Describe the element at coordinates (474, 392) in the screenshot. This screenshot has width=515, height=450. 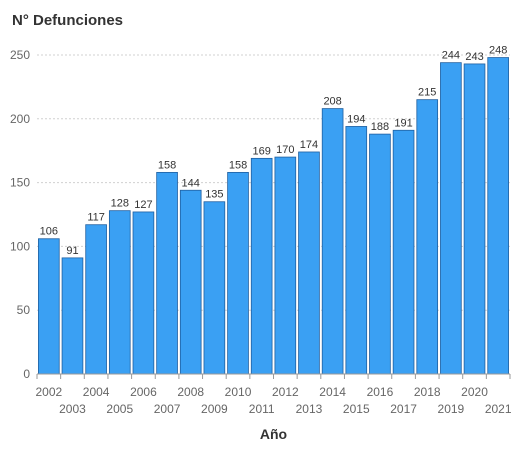
I see `x-tick-label: 2020` at that location.